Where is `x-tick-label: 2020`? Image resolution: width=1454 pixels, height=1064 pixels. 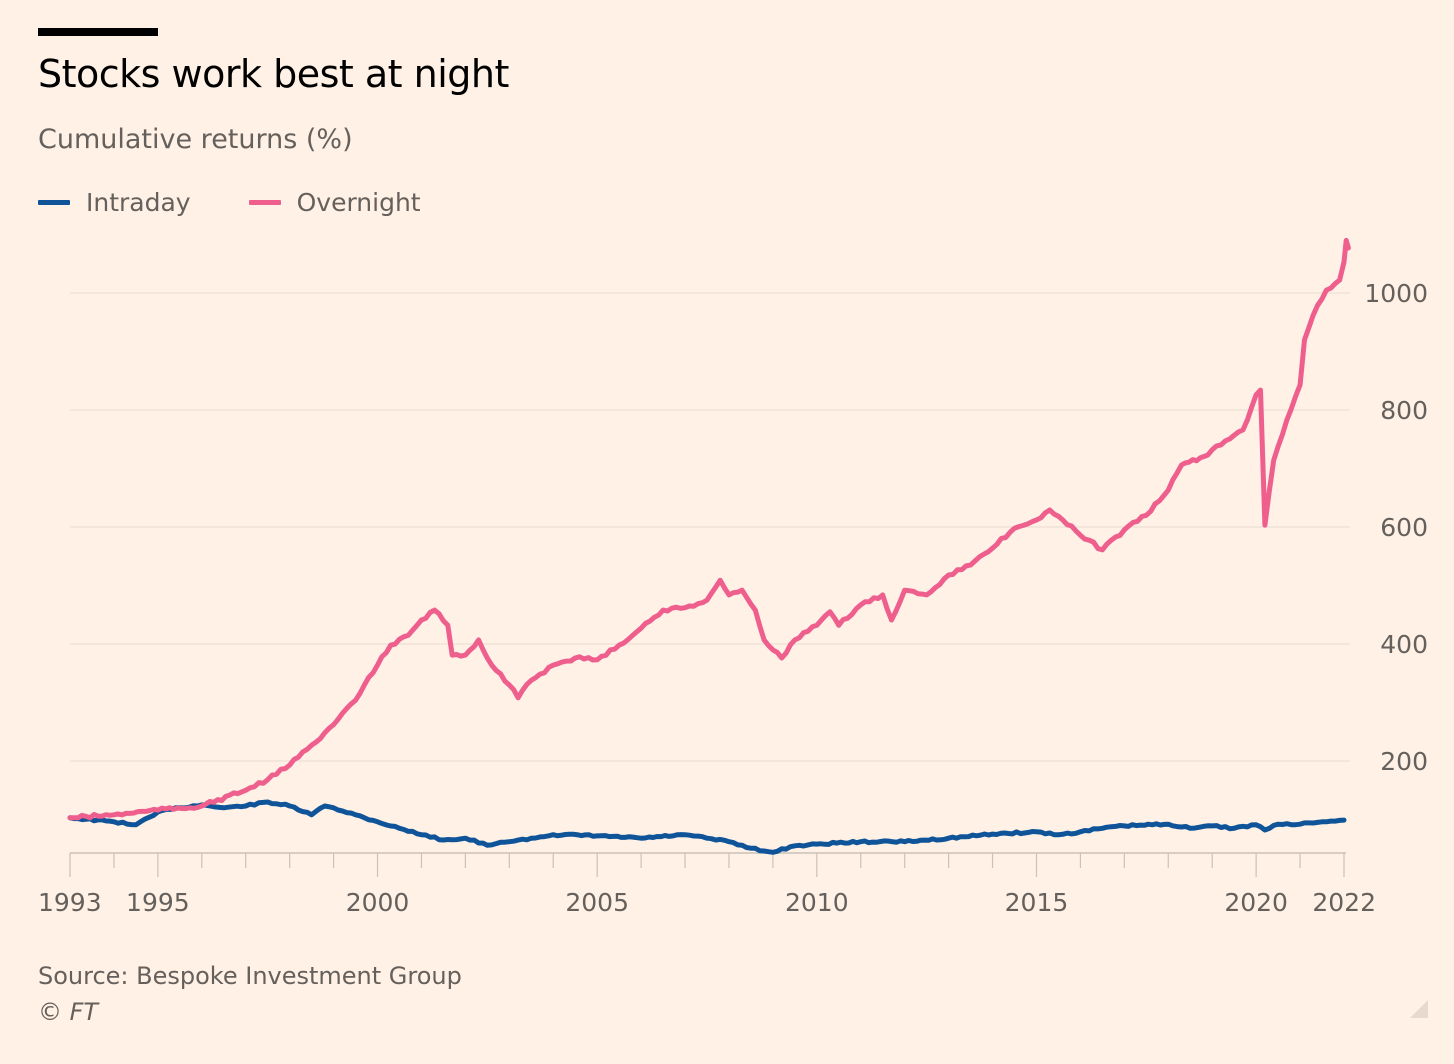 x-tick-label: 2020 is located at coordinates (1256, 902).